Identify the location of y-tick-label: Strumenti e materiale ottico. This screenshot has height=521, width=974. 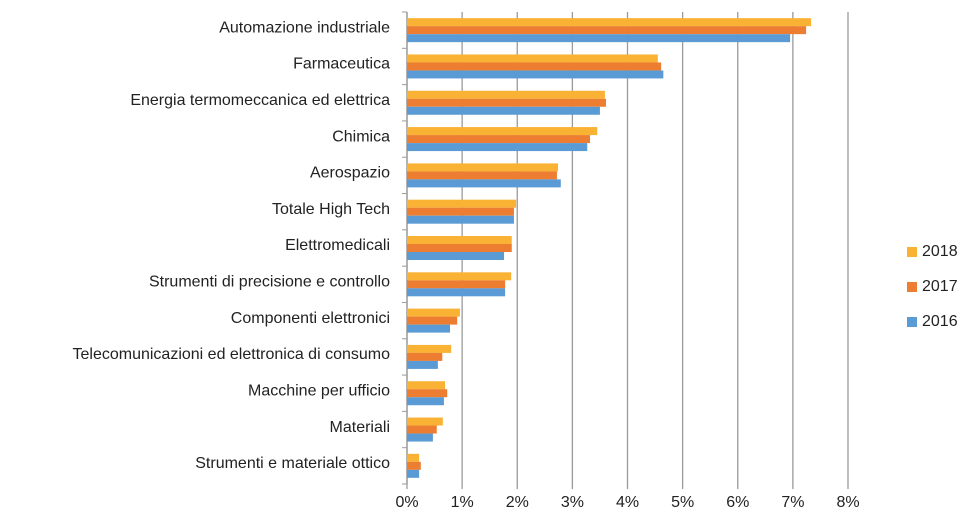
(292, 463).